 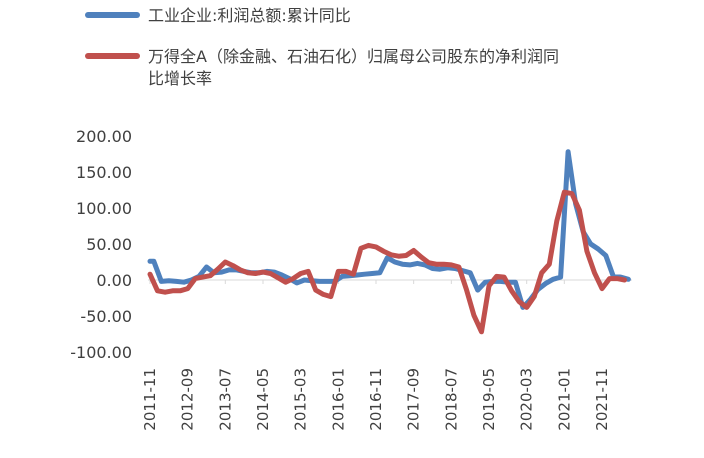 What do you see at coordinates (376, 399) in the screenshot?
I see `x-tick-label: 2016-11` at bounding box center [376, 399].